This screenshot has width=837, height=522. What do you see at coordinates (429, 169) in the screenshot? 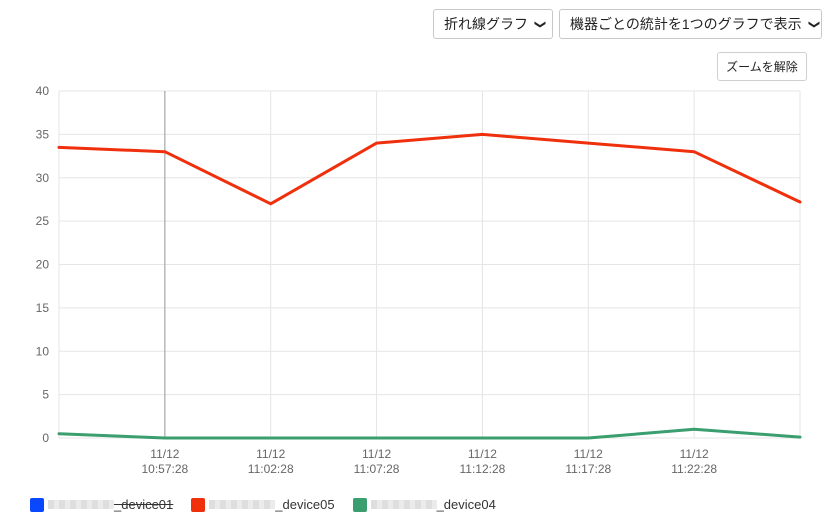
I see `series-line-device05` at bounding box center [429, 169].